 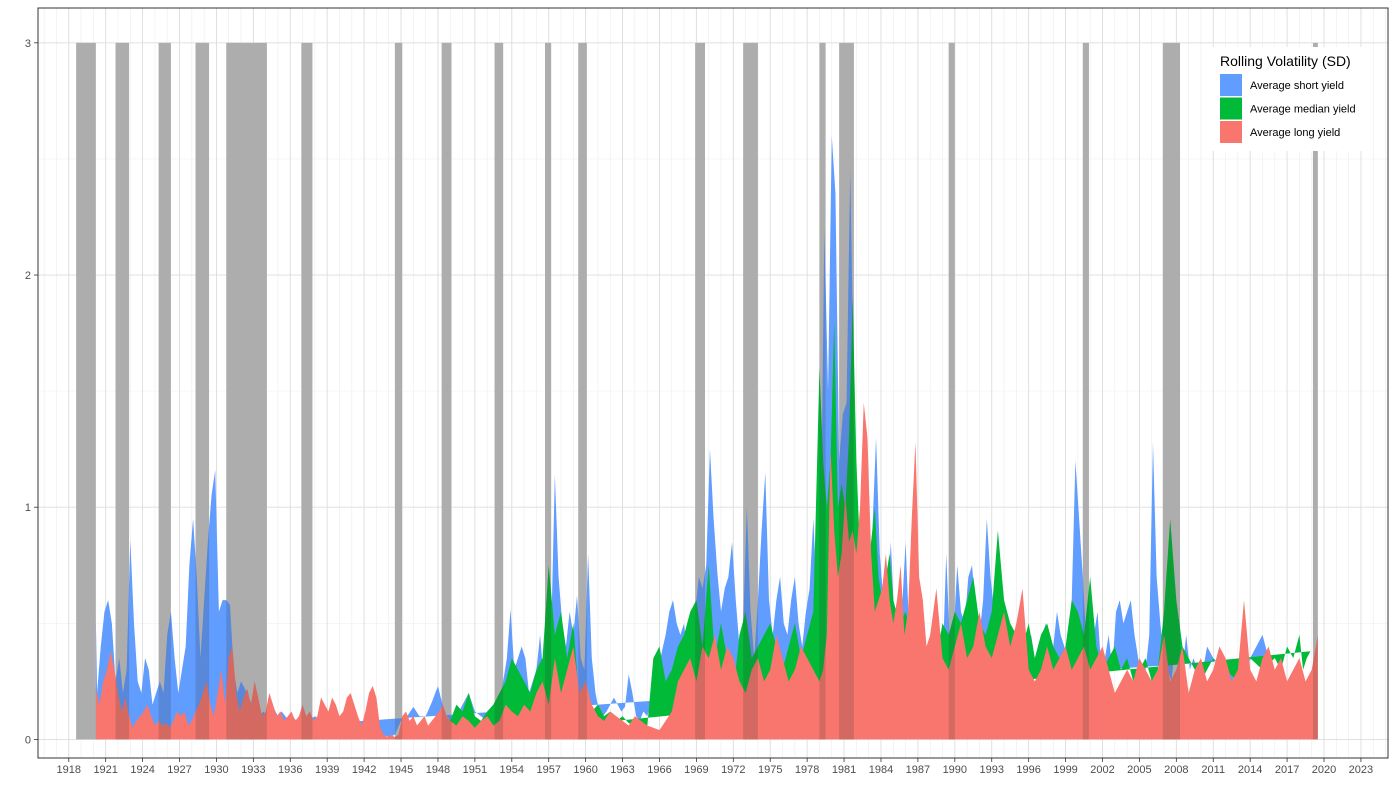 I want to click on x-tick-label: 1969, so click(x=696, y=770).